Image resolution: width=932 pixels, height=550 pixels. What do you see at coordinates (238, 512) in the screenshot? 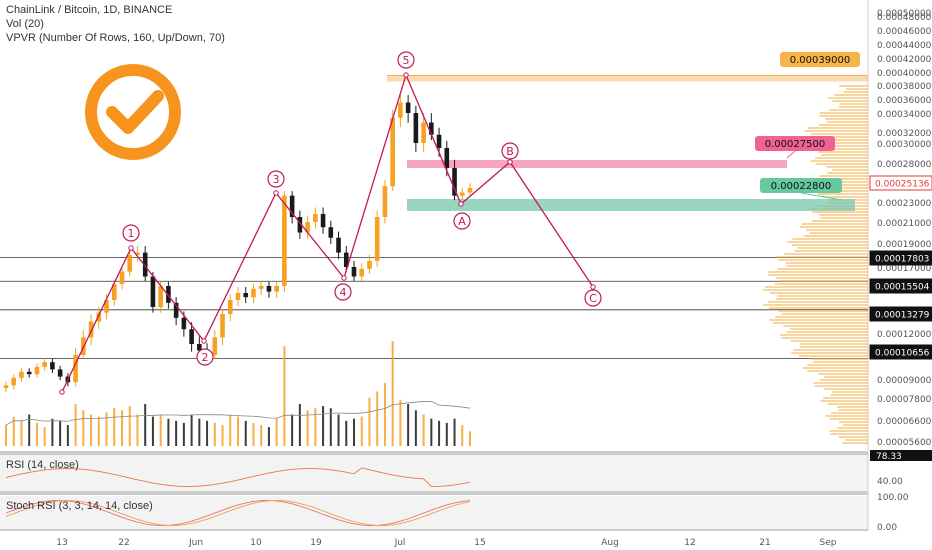
I see `stoch-d-line` at bounding box center [238, 512].